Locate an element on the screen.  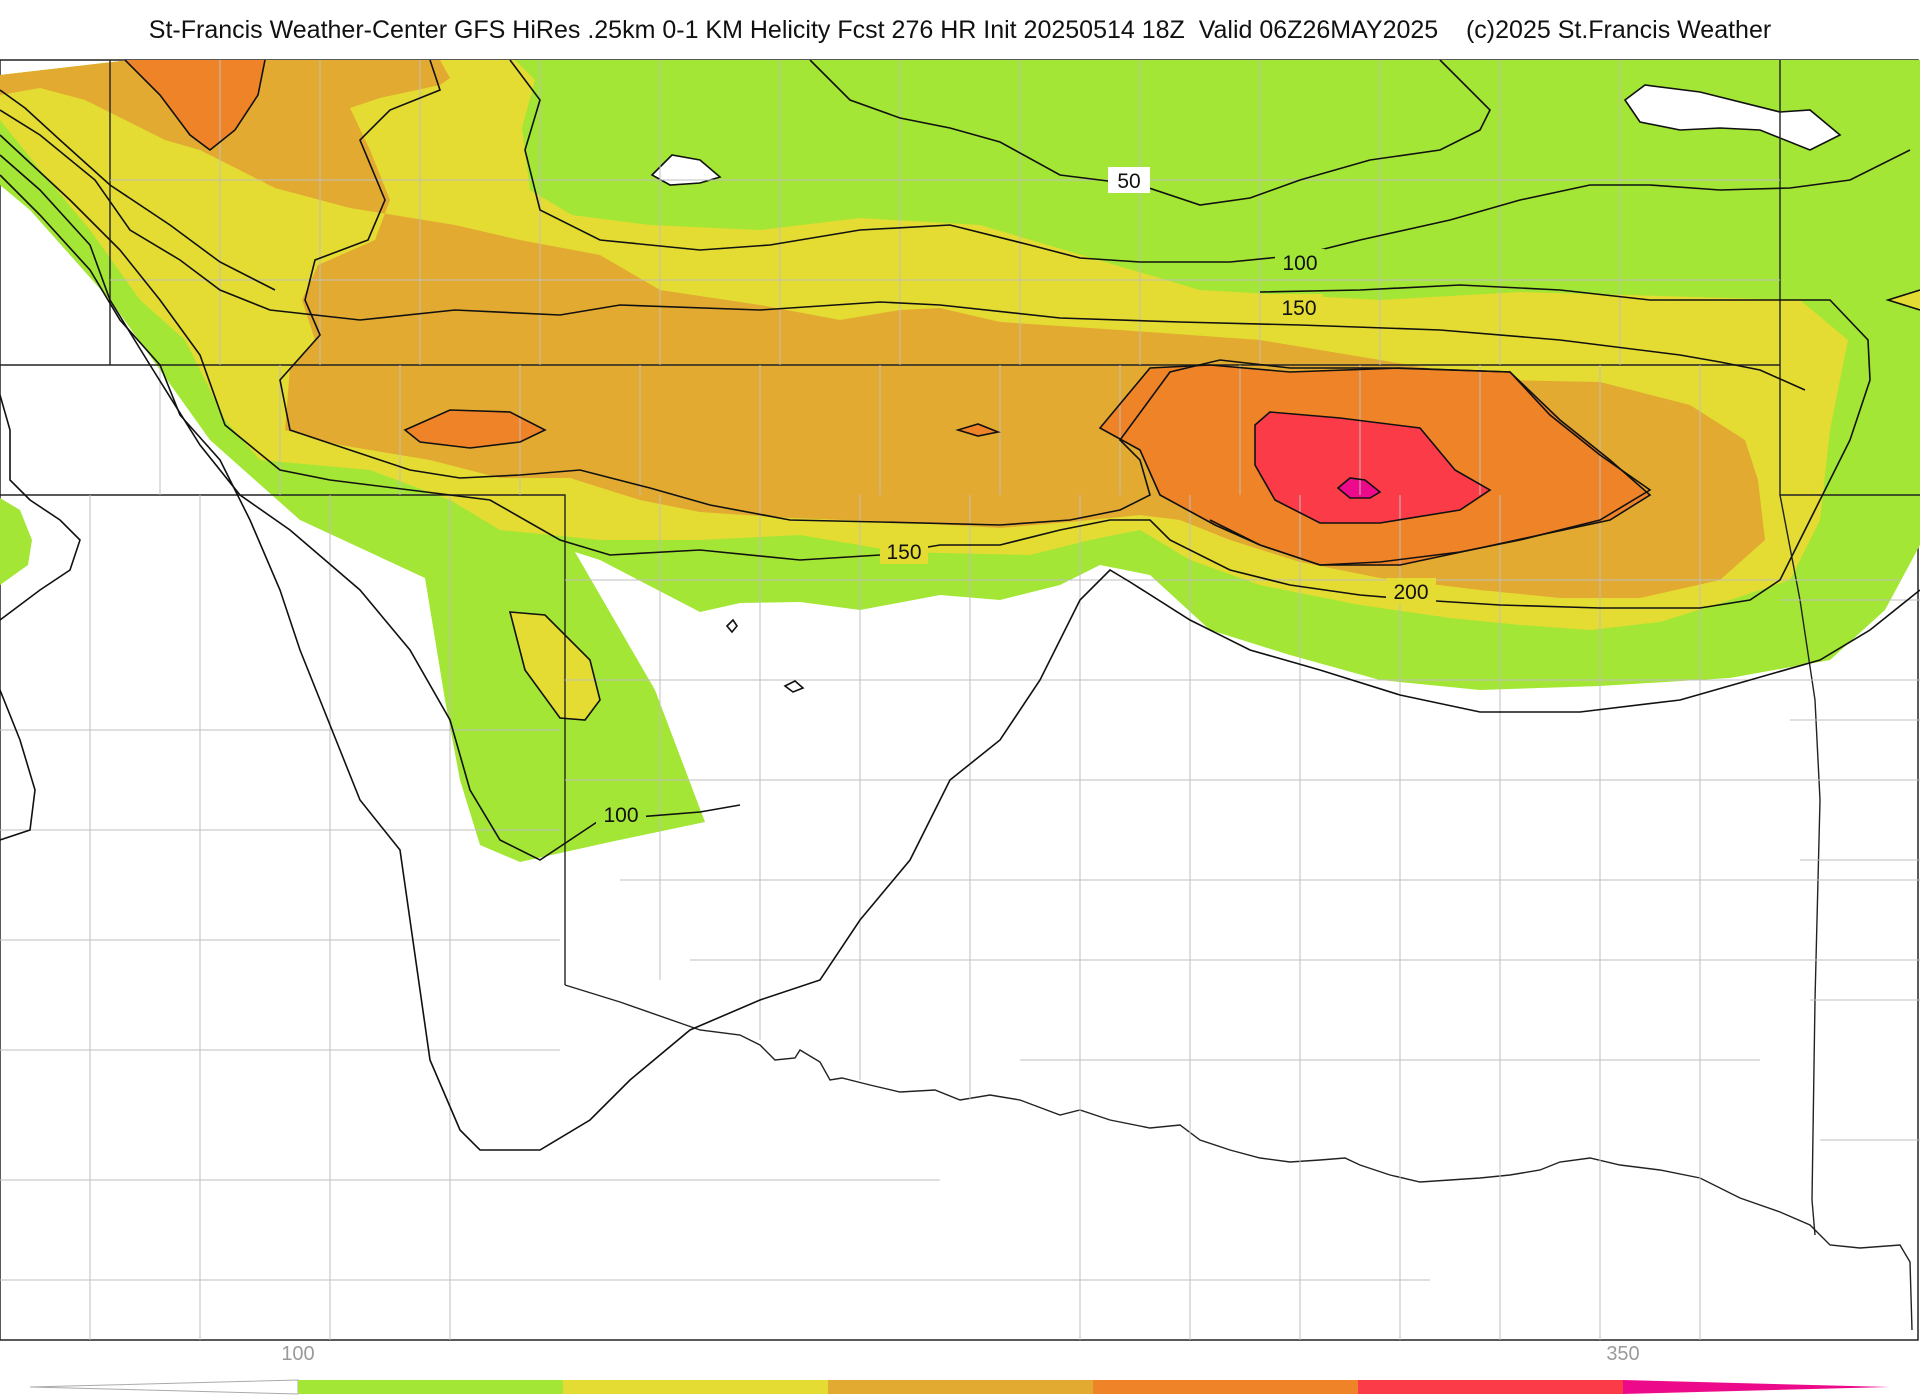
colorbar-tip-right is located at coordinates (1756, 1387).